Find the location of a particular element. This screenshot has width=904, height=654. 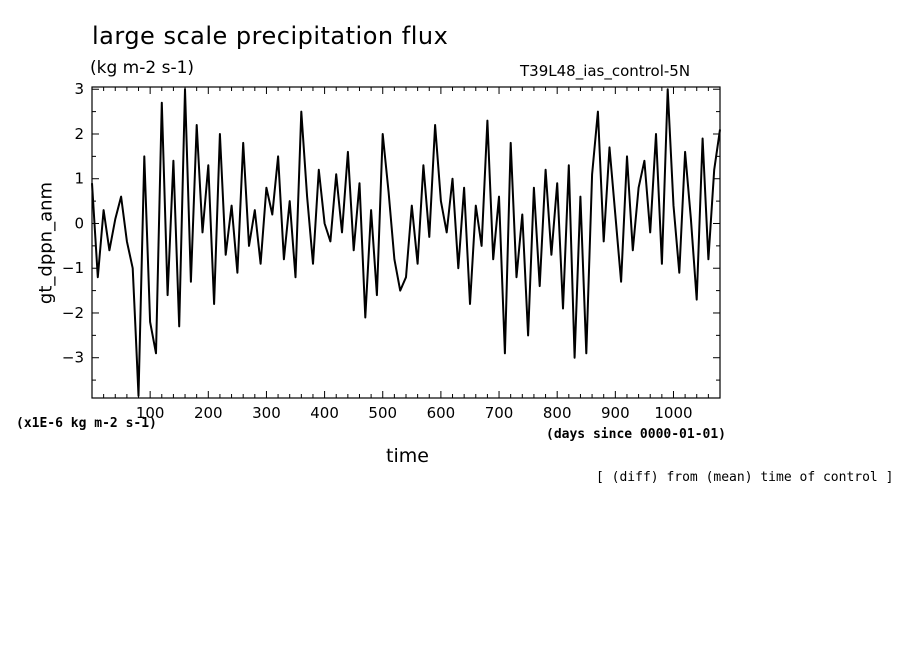

x-tick-label: 1000 is located at coordinates (673, 413).